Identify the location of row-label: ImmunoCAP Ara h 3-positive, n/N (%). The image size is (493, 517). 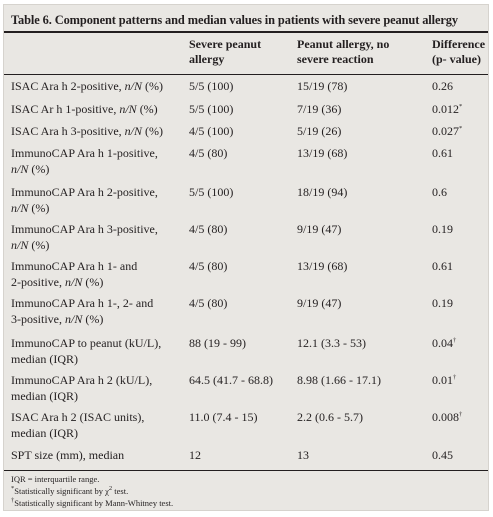
(84, 237).